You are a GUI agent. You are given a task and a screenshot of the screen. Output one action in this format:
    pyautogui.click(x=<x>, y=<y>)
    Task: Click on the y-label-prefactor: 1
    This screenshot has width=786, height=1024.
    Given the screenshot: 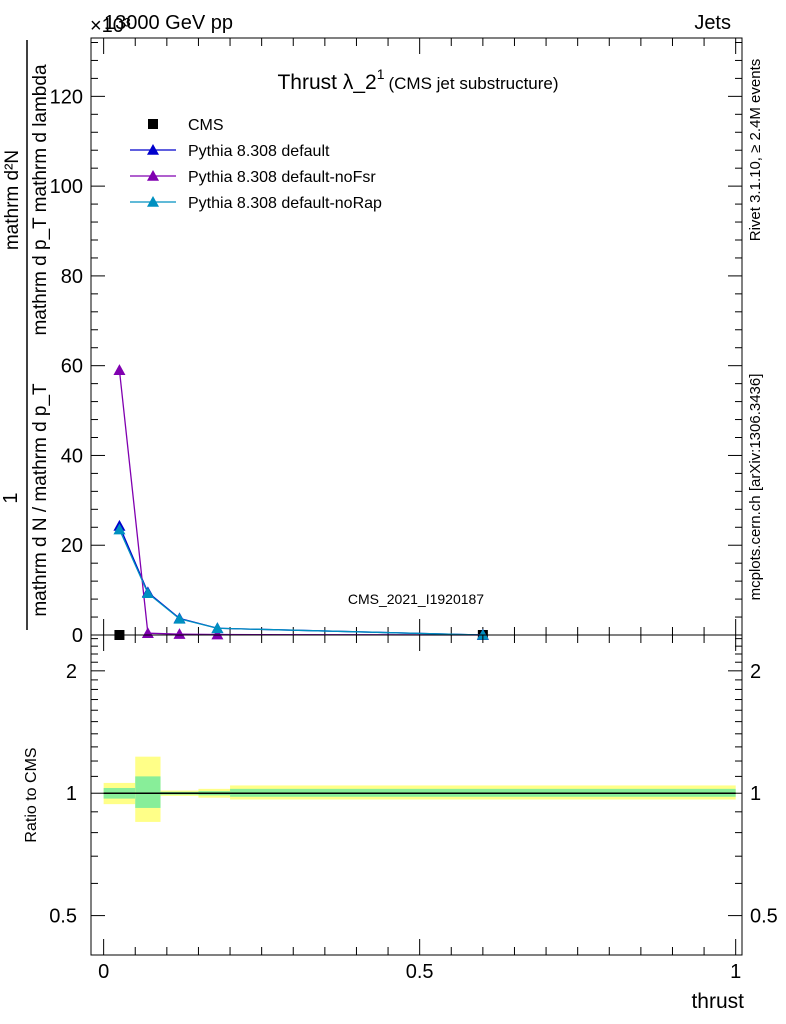 What is the action you would take?
    pyautogui.click(x=11, y=497)
    